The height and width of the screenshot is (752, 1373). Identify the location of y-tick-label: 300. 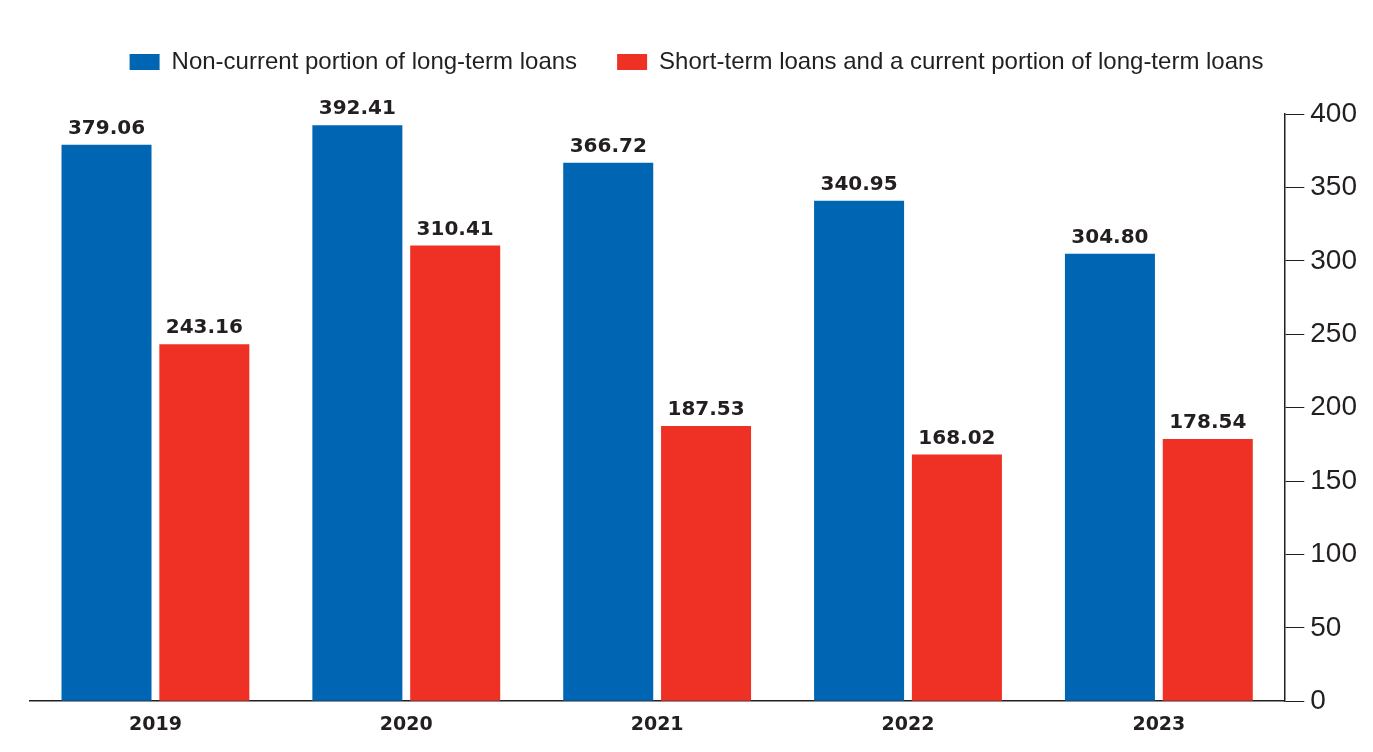
(1333, 259).